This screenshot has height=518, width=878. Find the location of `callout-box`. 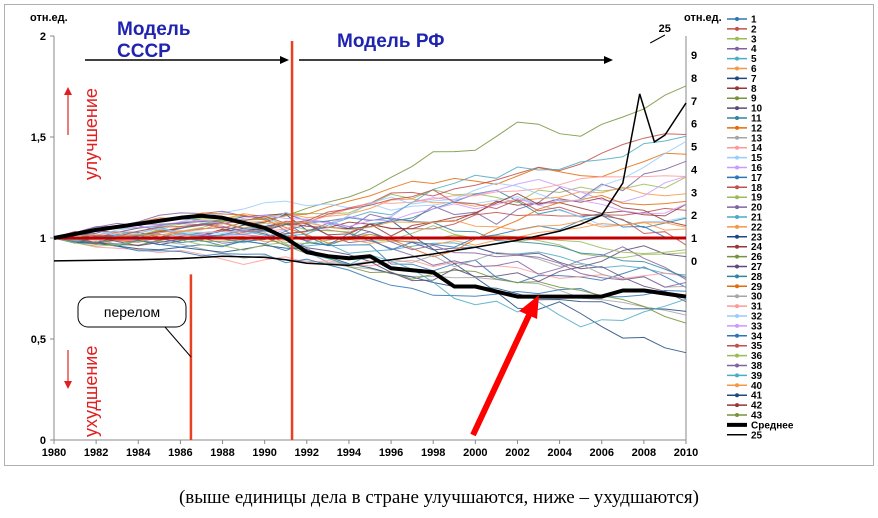

callout-box is located at coordinates (132, 312).